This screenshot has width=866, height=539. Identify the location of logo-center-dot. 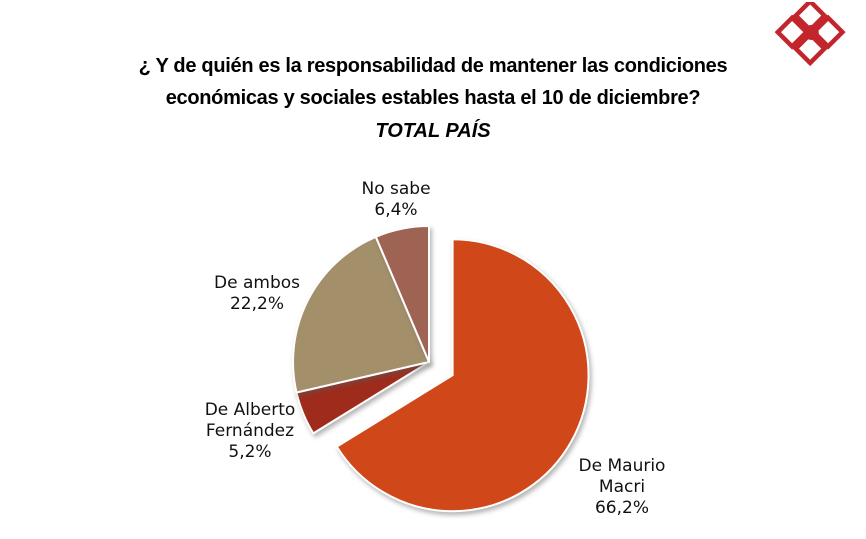
(811, 32).